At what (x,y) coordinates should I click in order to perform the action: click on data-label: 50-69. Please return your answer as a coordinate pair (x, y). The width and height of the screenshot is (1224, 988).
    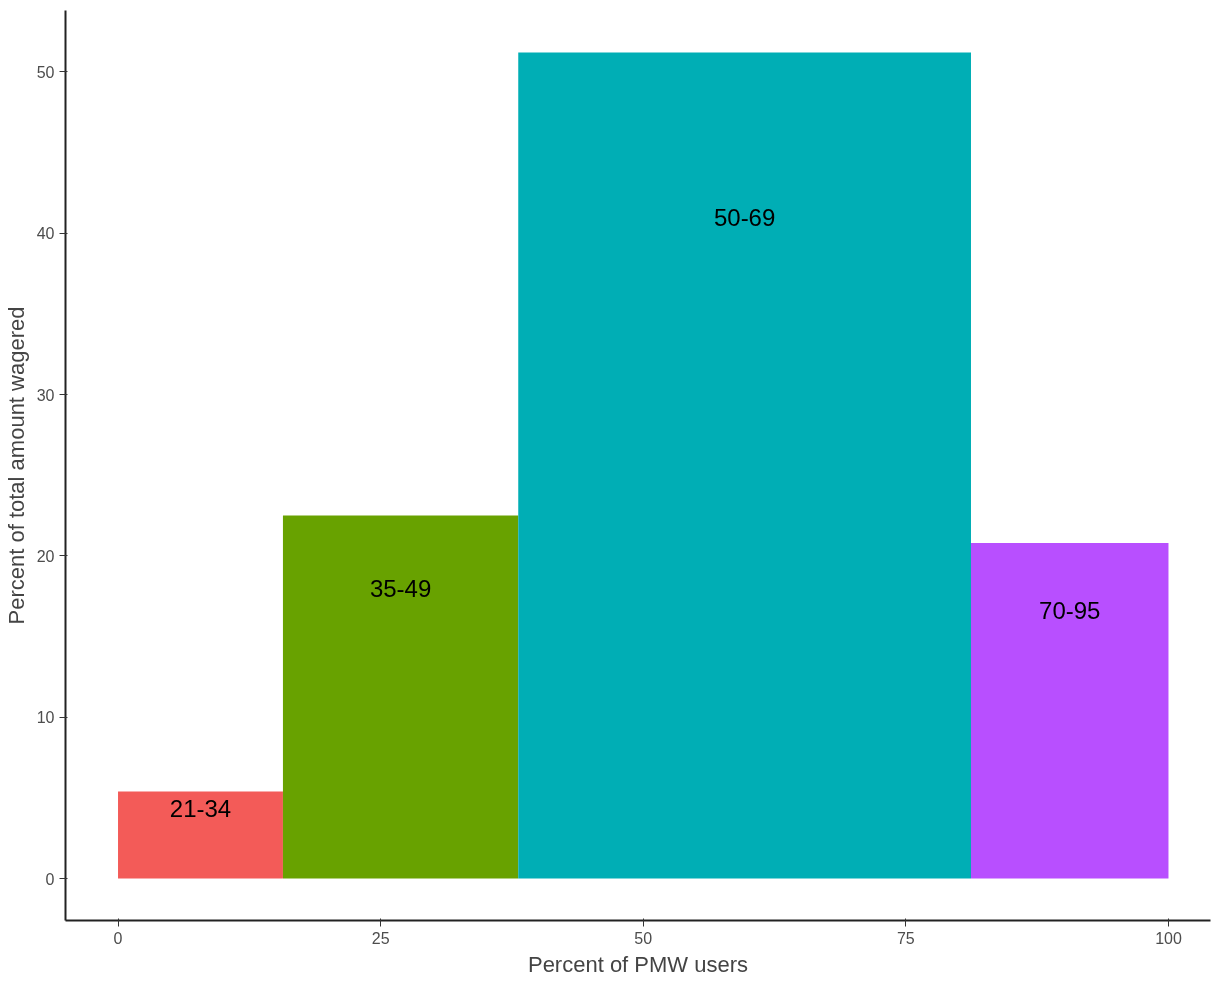
    Looking at the image, I should click on (744, 218).